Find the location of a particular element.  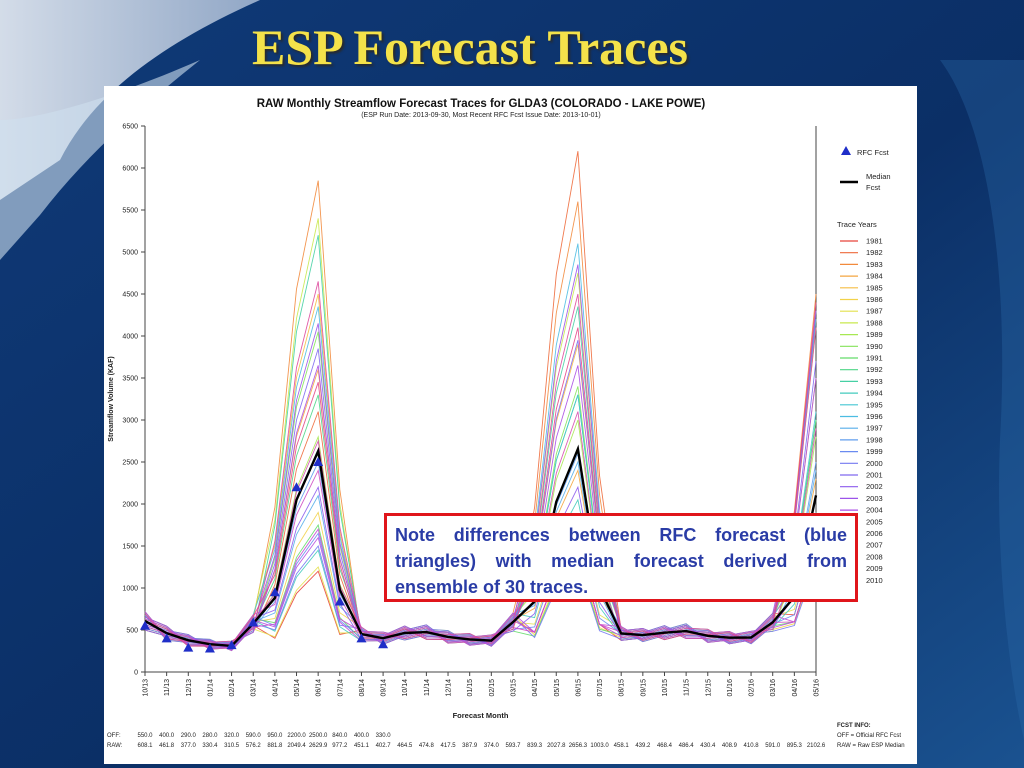

legend-label-2001: 2001 is located at coordinates (874, 475).